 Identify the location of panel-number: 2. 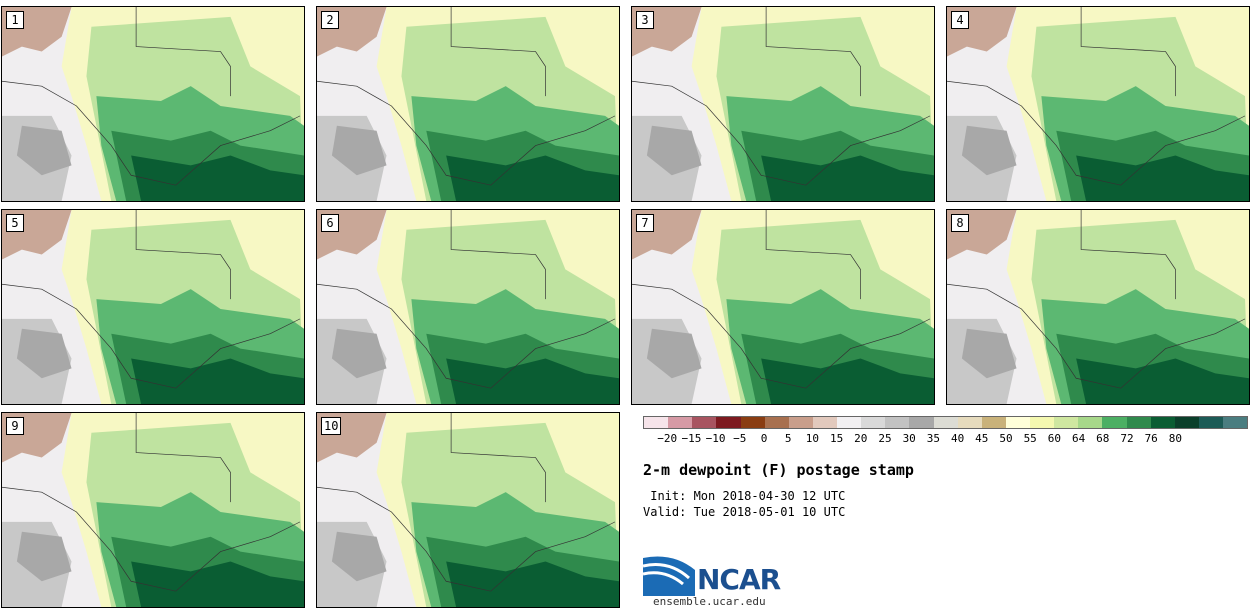
(330, 20).